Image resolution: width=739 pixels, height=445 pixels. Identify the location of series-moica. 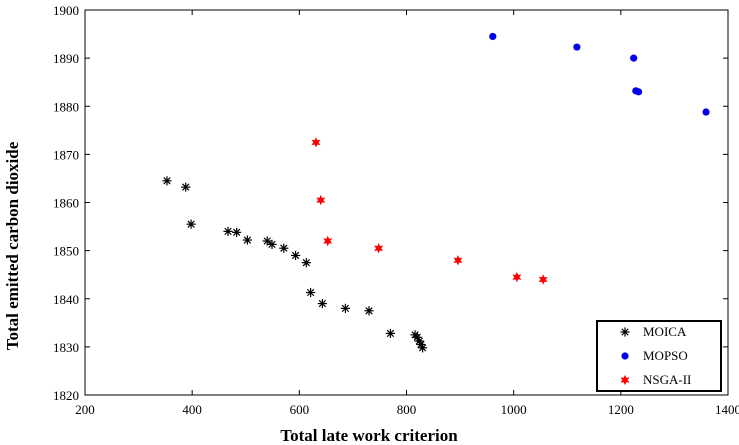
(295, 264).